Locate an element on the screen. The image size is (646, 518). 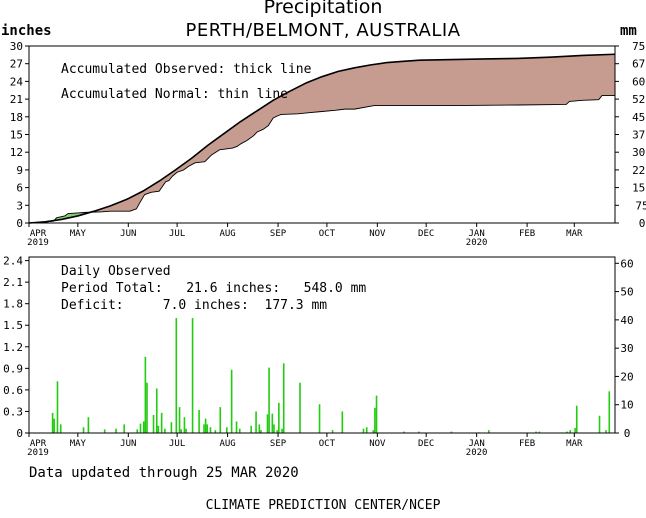
y2-tick-label: 150 is located at coordinates (639, 188).